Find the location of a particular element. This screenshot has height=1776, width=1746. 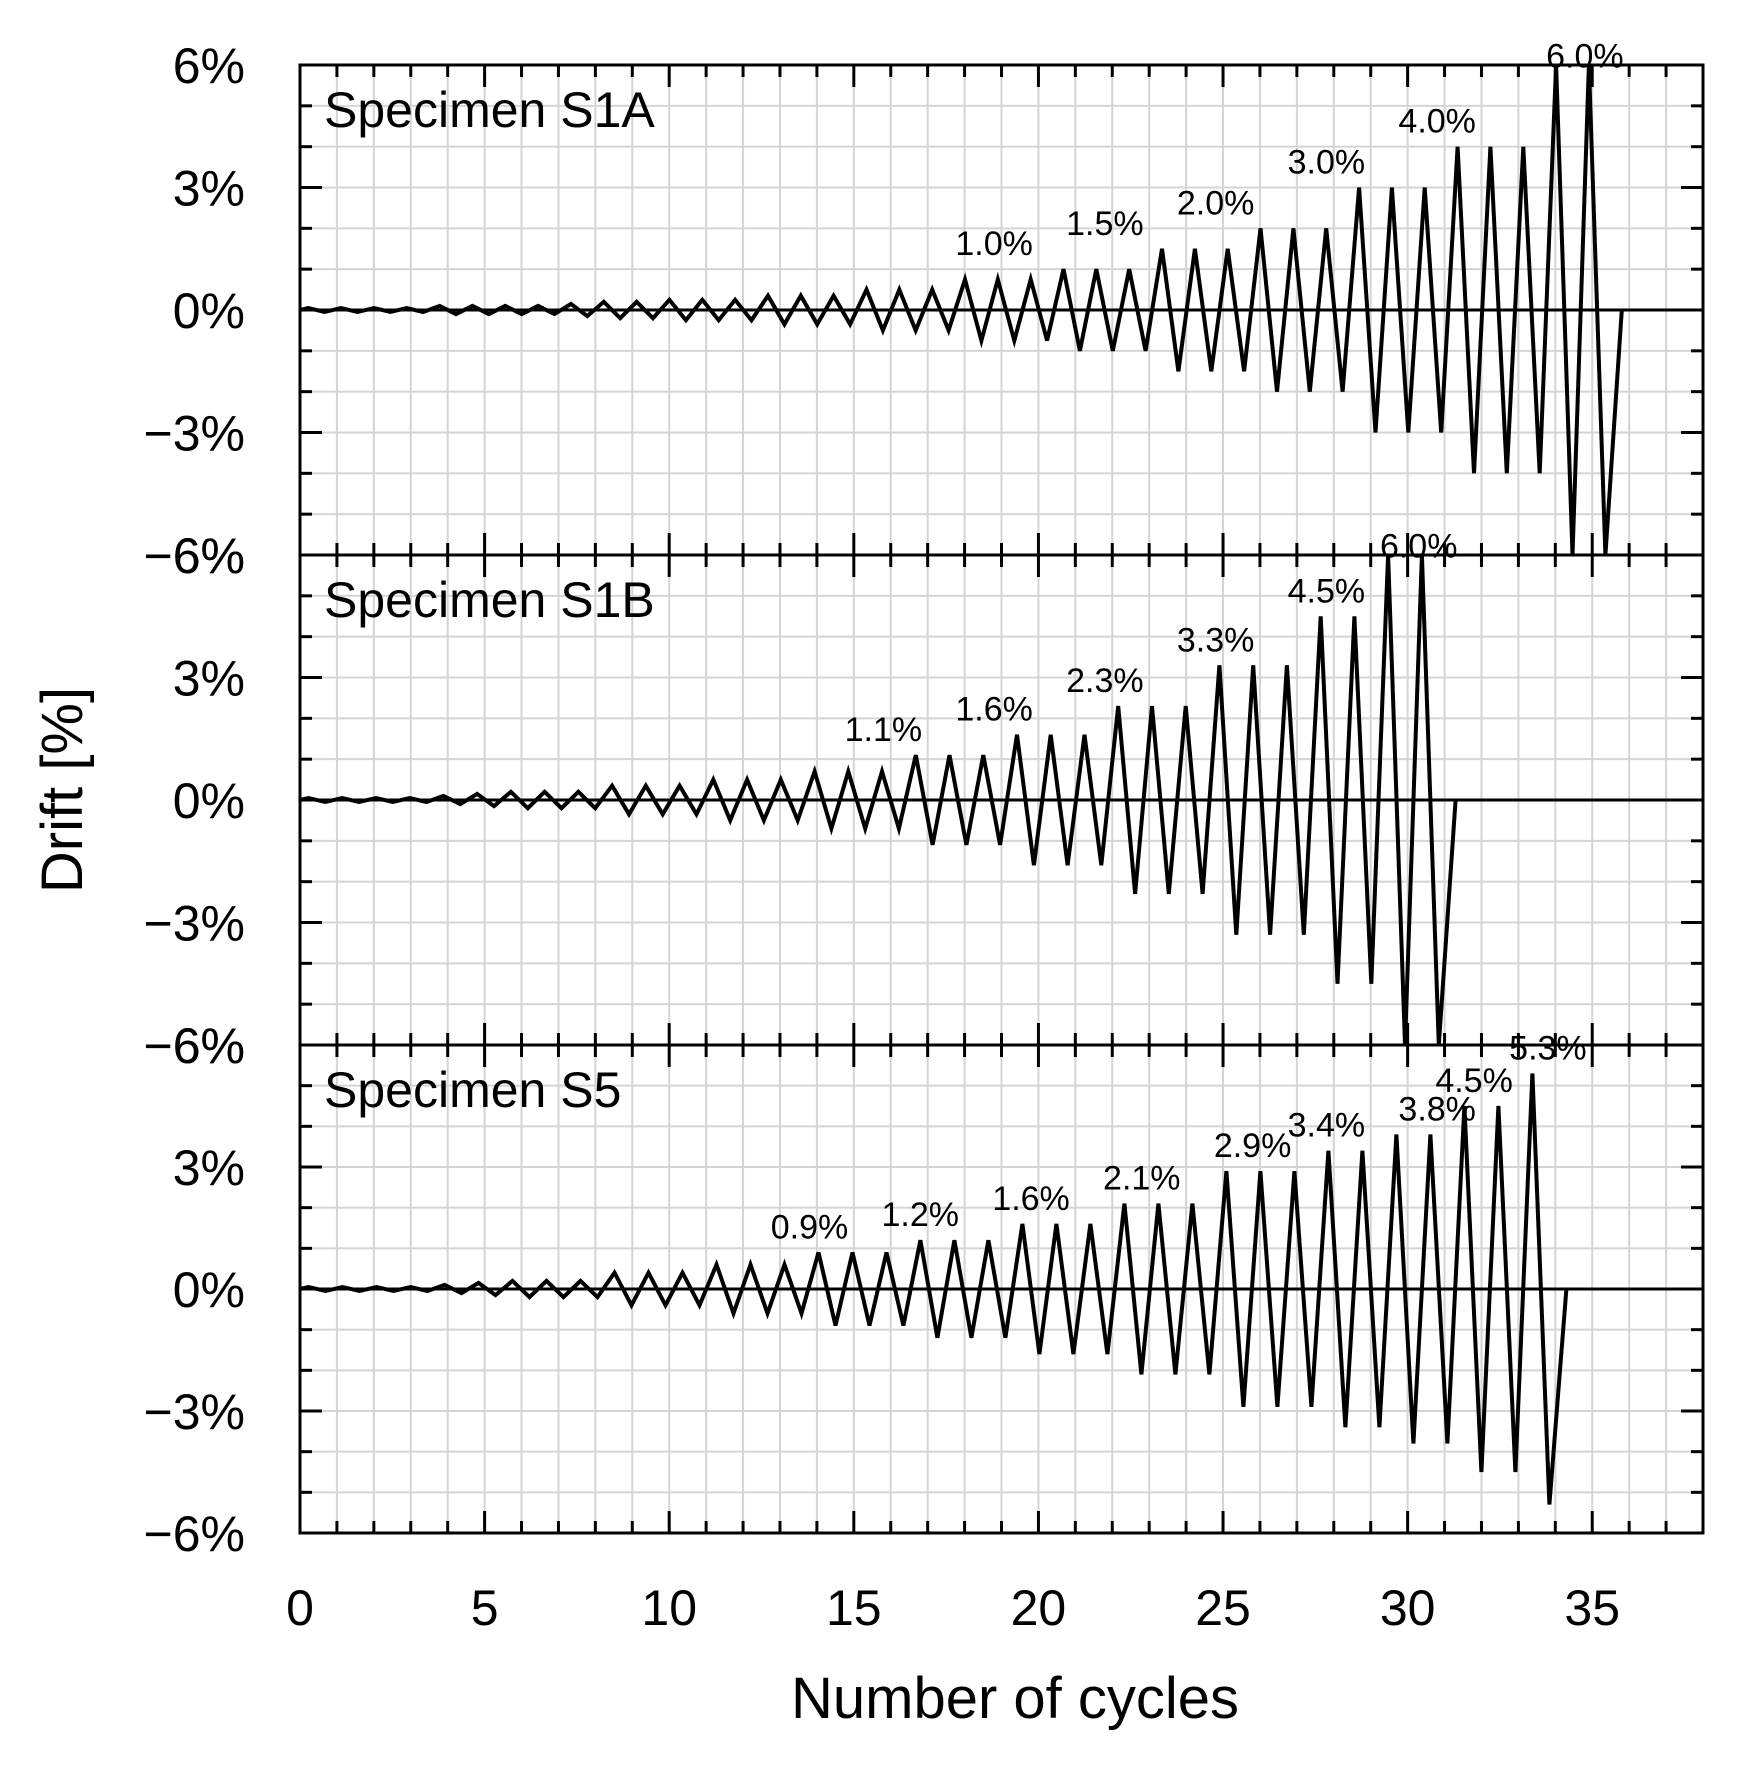

peak-annotation: 1.0% is located at coordinates (994, 244).